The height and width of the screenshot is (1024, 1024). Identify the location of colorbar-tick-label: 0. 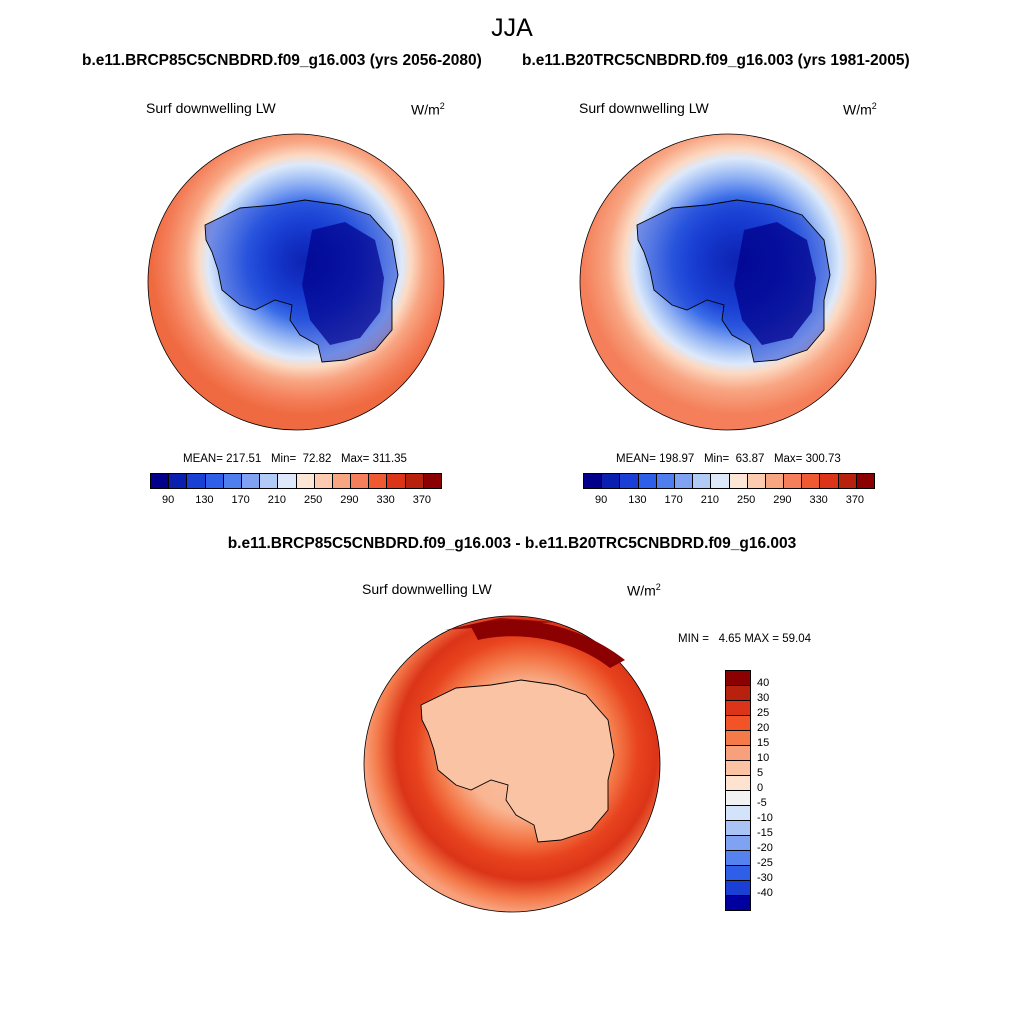
(760, 788).